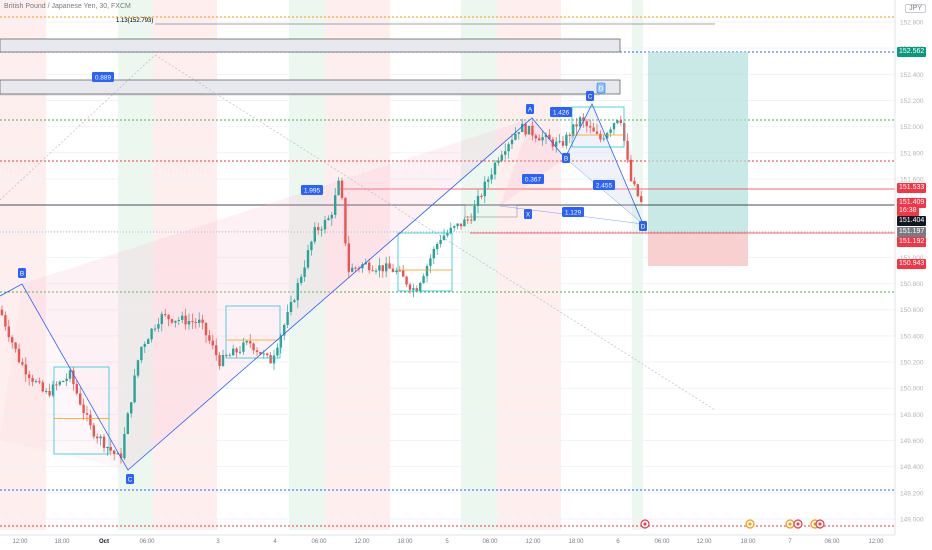 Image resolution: width=932 pixels, height=550 pixels. What do you see at coordinates (912, 258) in the screenshot?
I see `price-tick: 151.000` at bounding box center [912, 258].